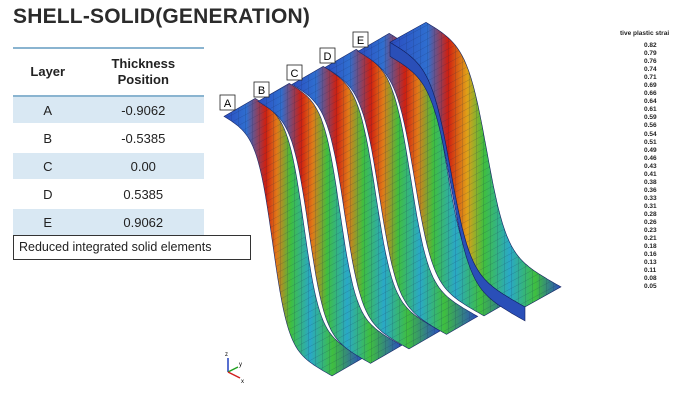 The width and height of the screenshot is (687, 394). Describe the element at coordinates (650, 86) in the screenshot. I see `legend-tick: 0.69` at that location.